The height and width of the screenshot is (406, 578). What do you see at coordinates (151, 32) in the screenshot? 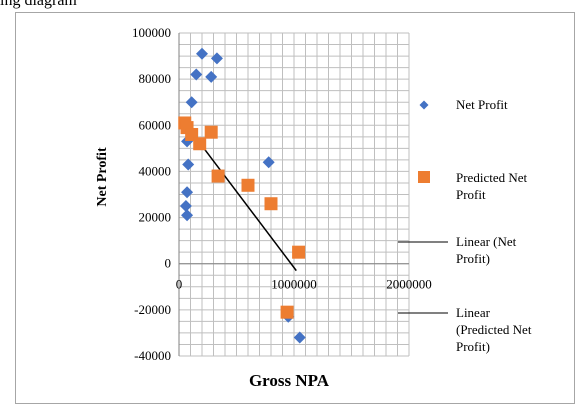
I see `y-tick-label: 100000` at bounding box center [151, 32].